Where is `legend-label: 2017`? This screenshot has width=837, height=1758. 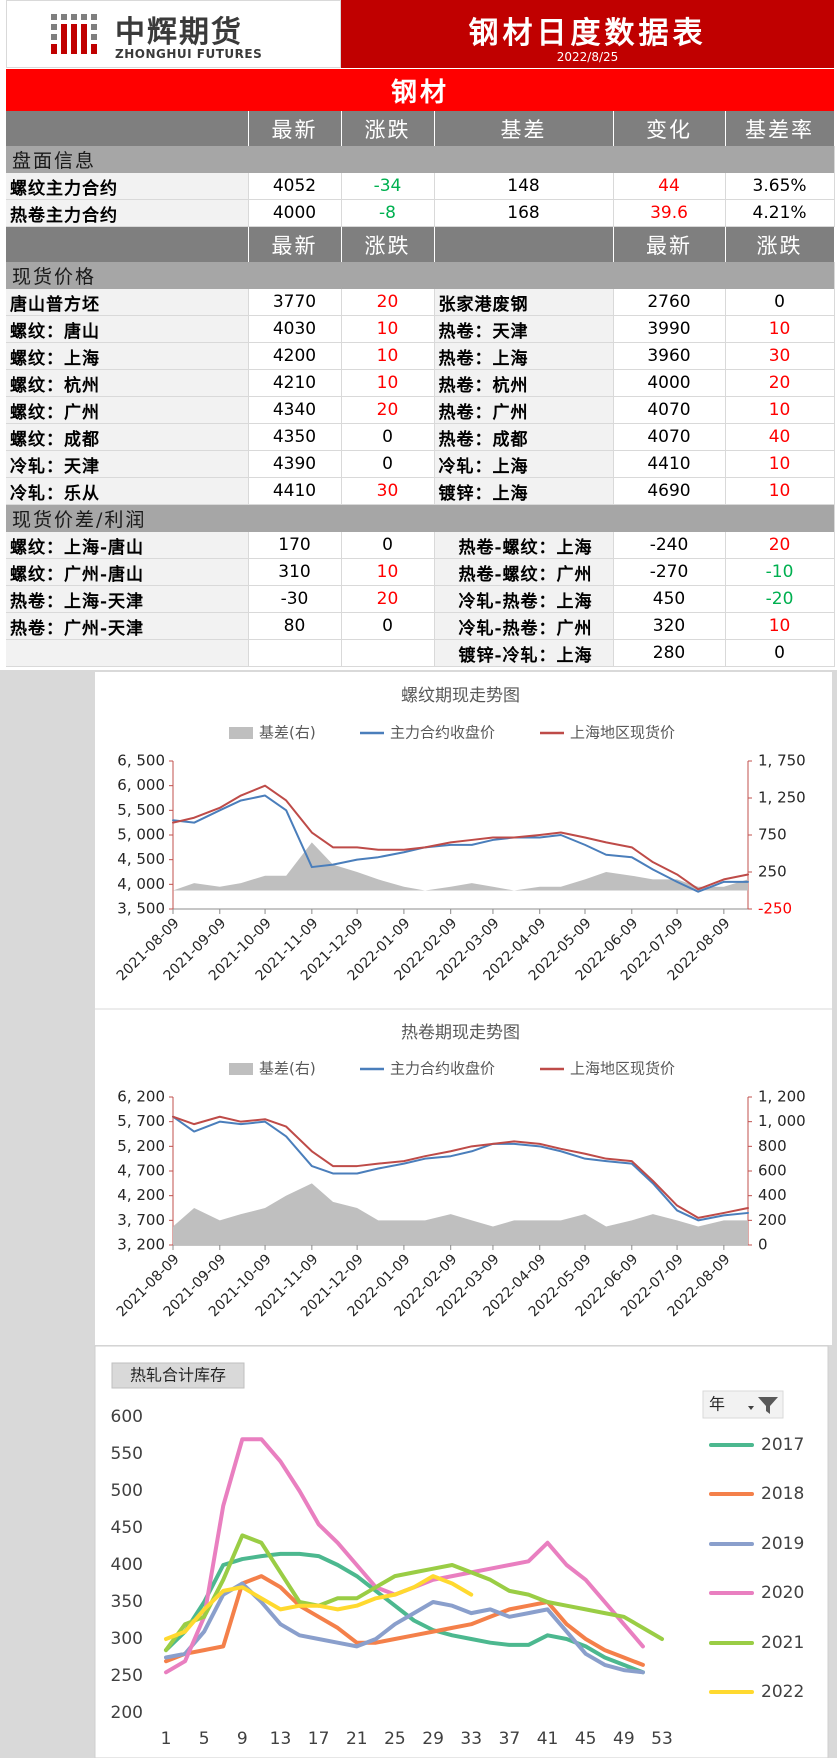 legend-label: 2017 is located at coordinates (782, 1445).